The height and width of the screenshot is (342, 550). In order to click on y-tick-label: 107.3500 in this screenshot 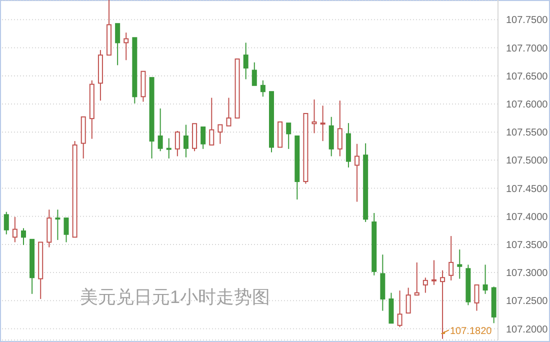, I will do `click(527, 246)`.